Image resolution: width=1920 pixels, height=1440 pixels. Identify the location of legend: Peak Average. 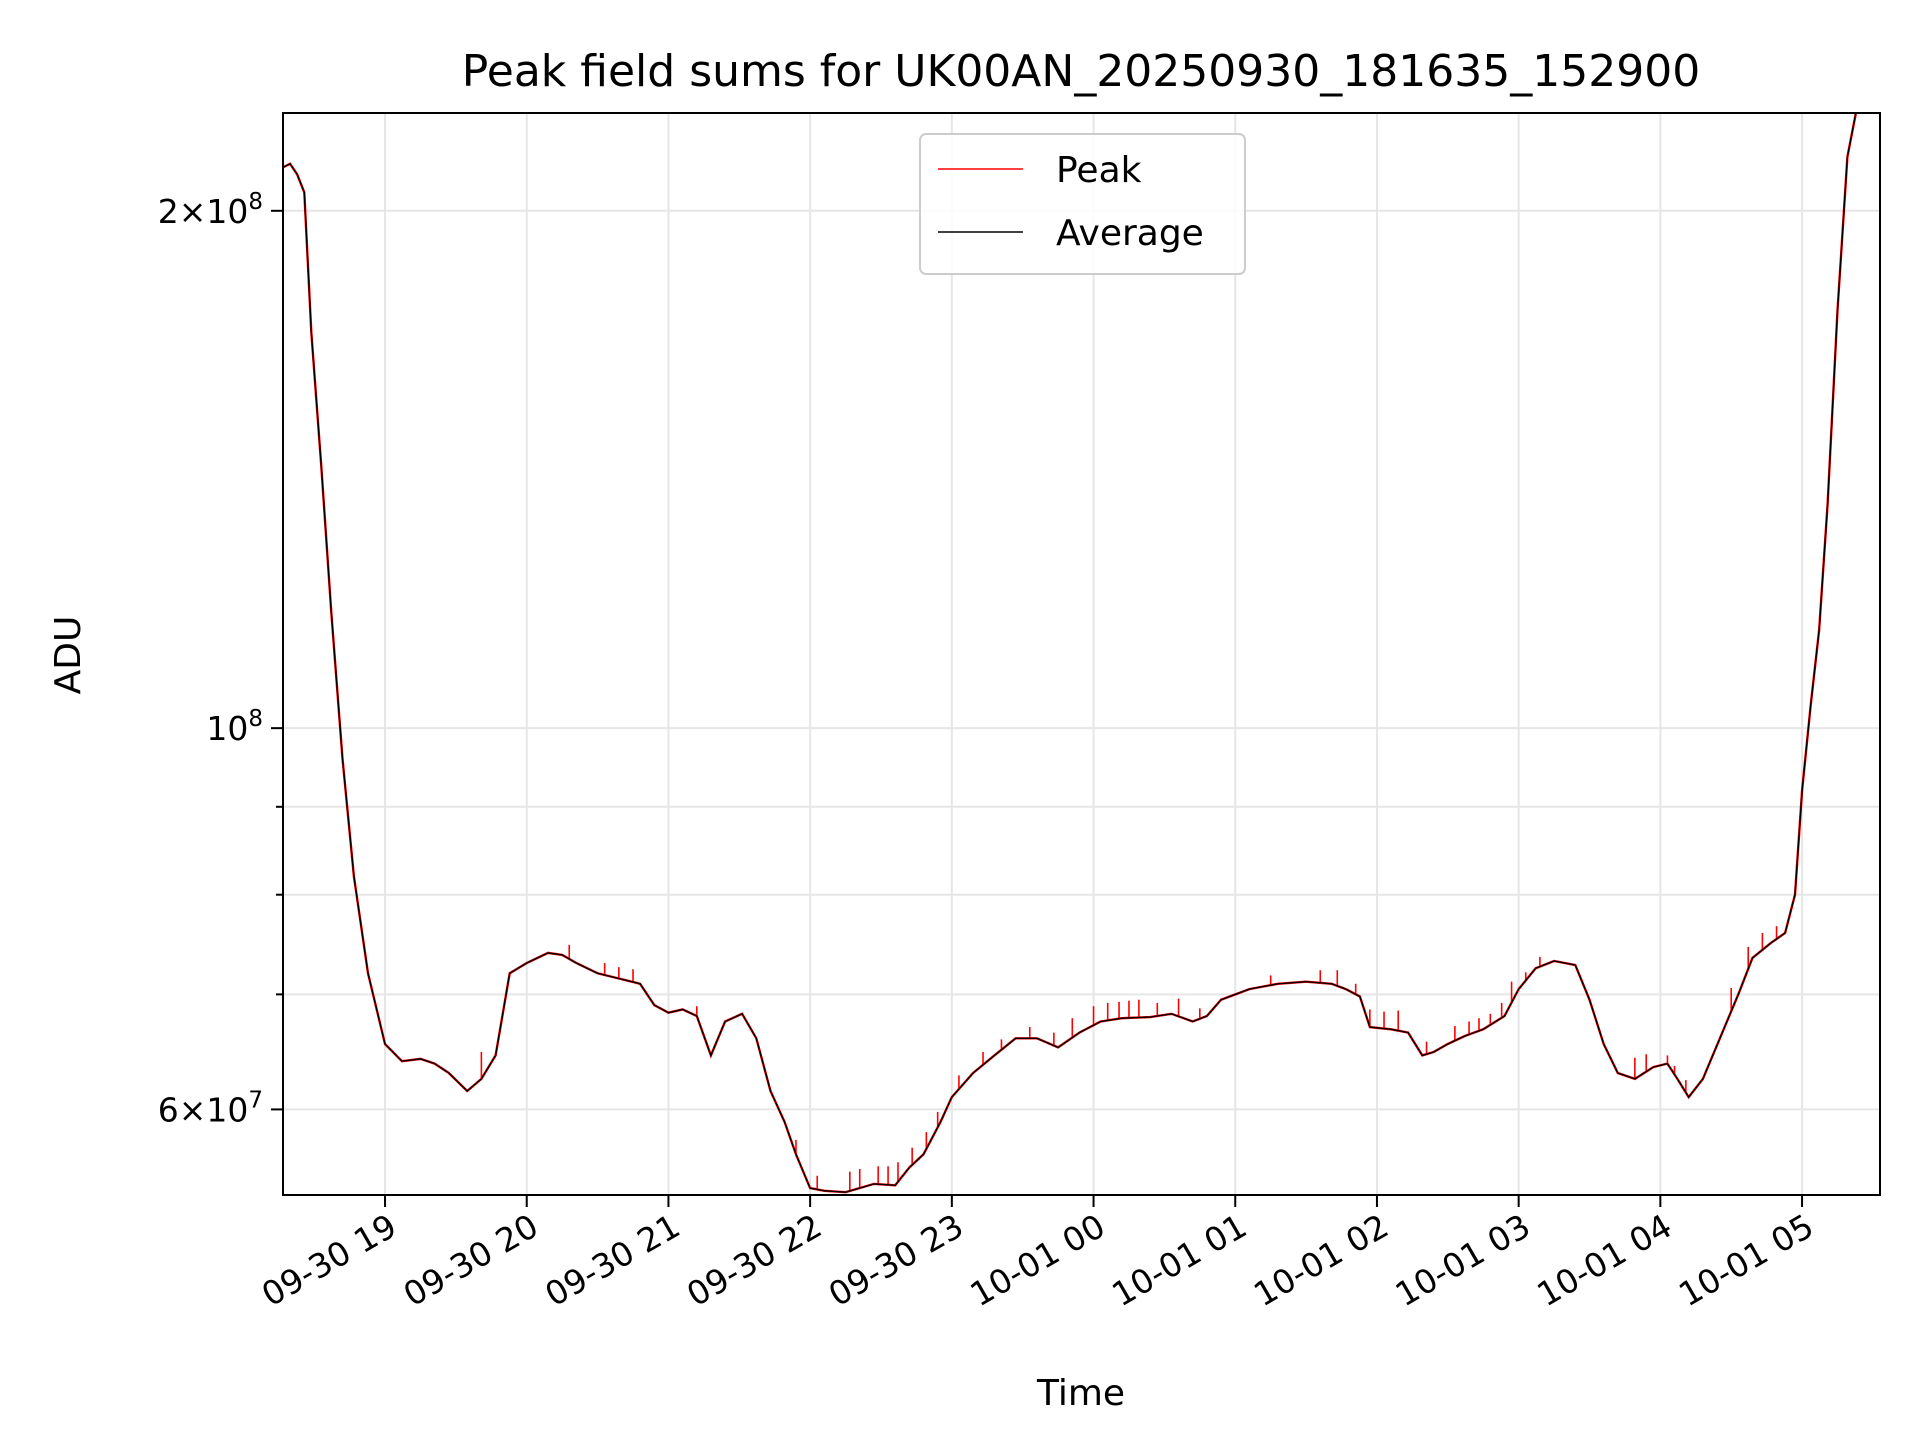
(1082, 204).